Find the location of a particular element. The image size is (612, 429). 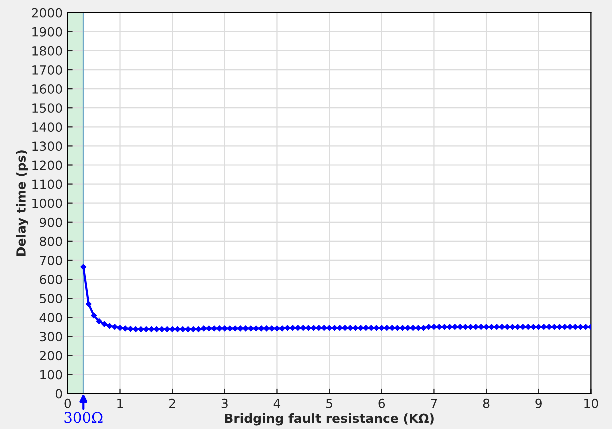

x-tick-label: 10 is located at coordinates (591, 403).